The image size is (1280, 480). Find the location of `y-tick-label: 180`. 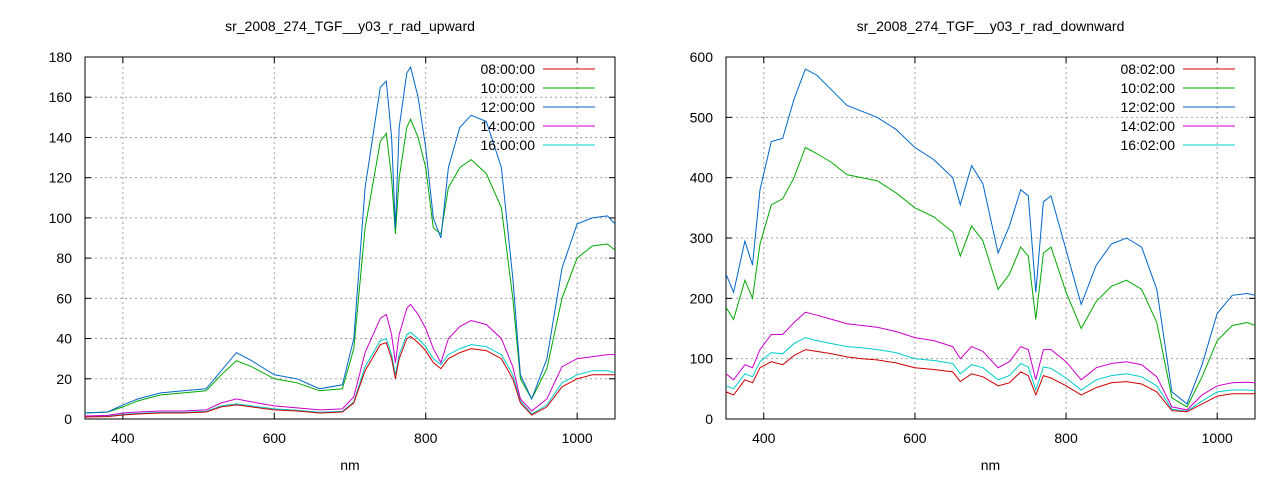

y-tick-label: 180 is located at coordinates (61, 57).